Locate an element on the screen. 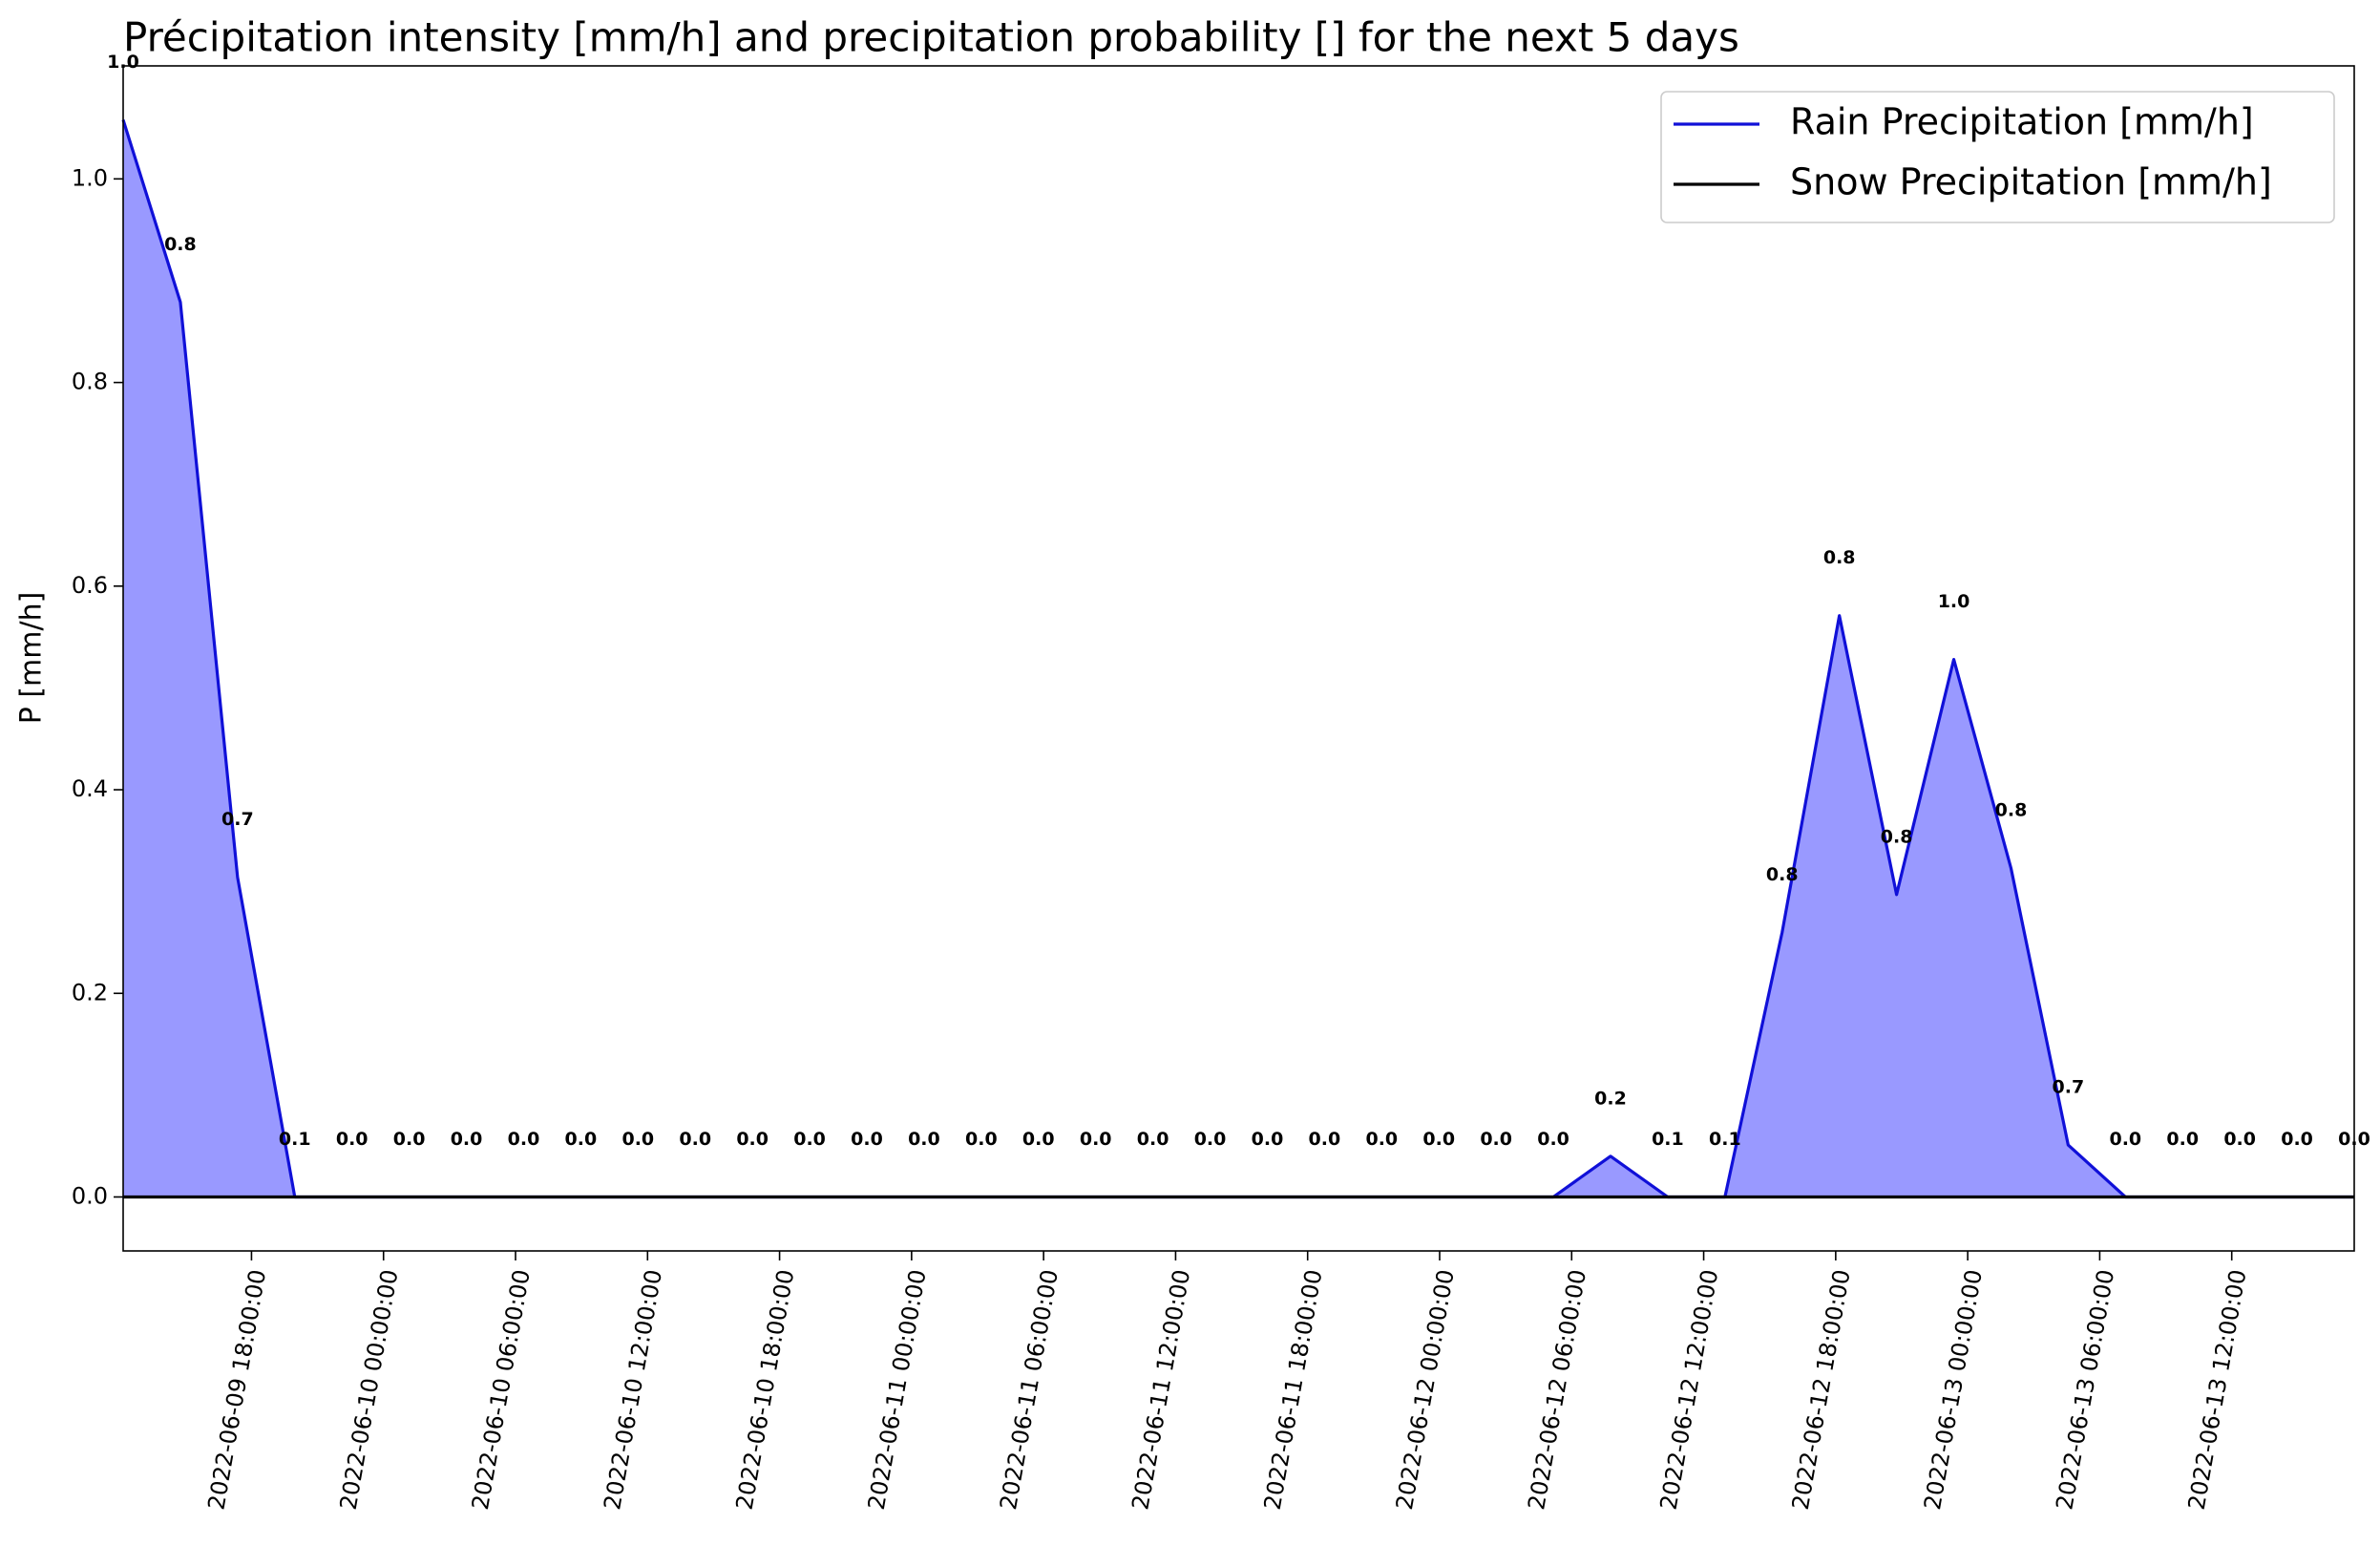  y-tick-label: 0.6 is located at coordinates (90, 585).